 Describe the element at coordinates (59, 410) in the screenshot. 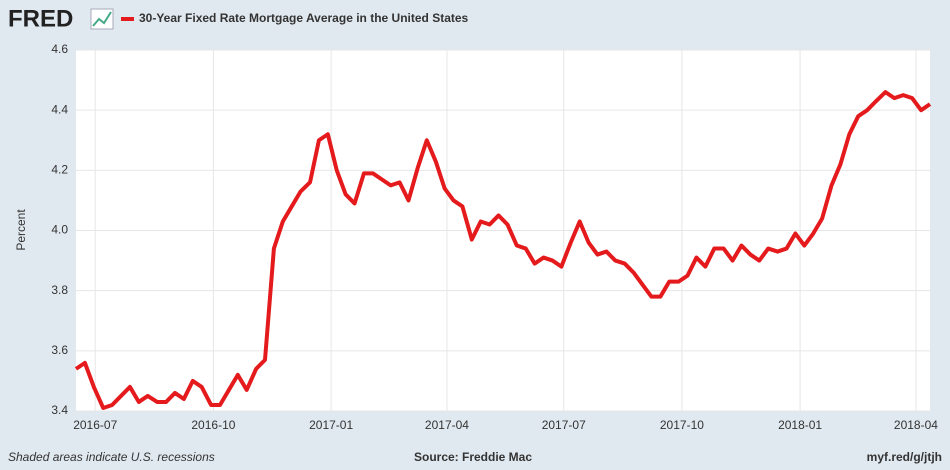

I see `y-tick-label: 3.4` at that location.